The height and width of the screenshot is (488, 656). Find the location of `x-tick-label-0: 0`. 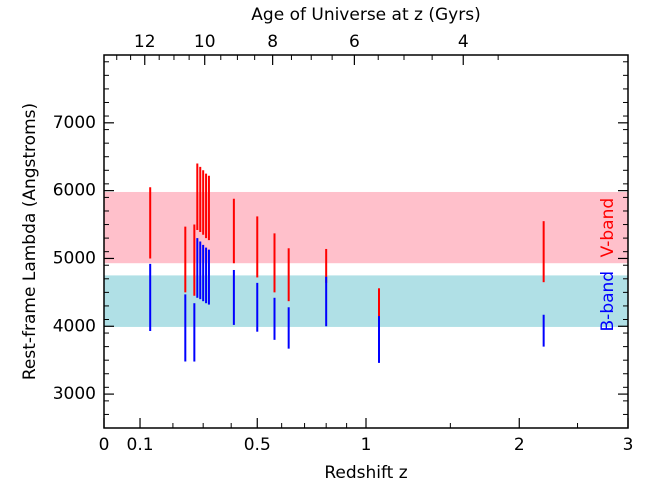

x-tick-label-0: 0 is located at coordinates (104, 445).